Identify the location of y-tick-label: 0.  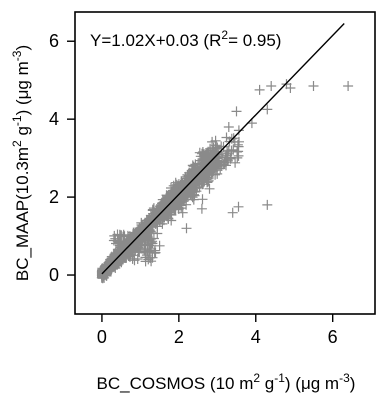
(54, 275).